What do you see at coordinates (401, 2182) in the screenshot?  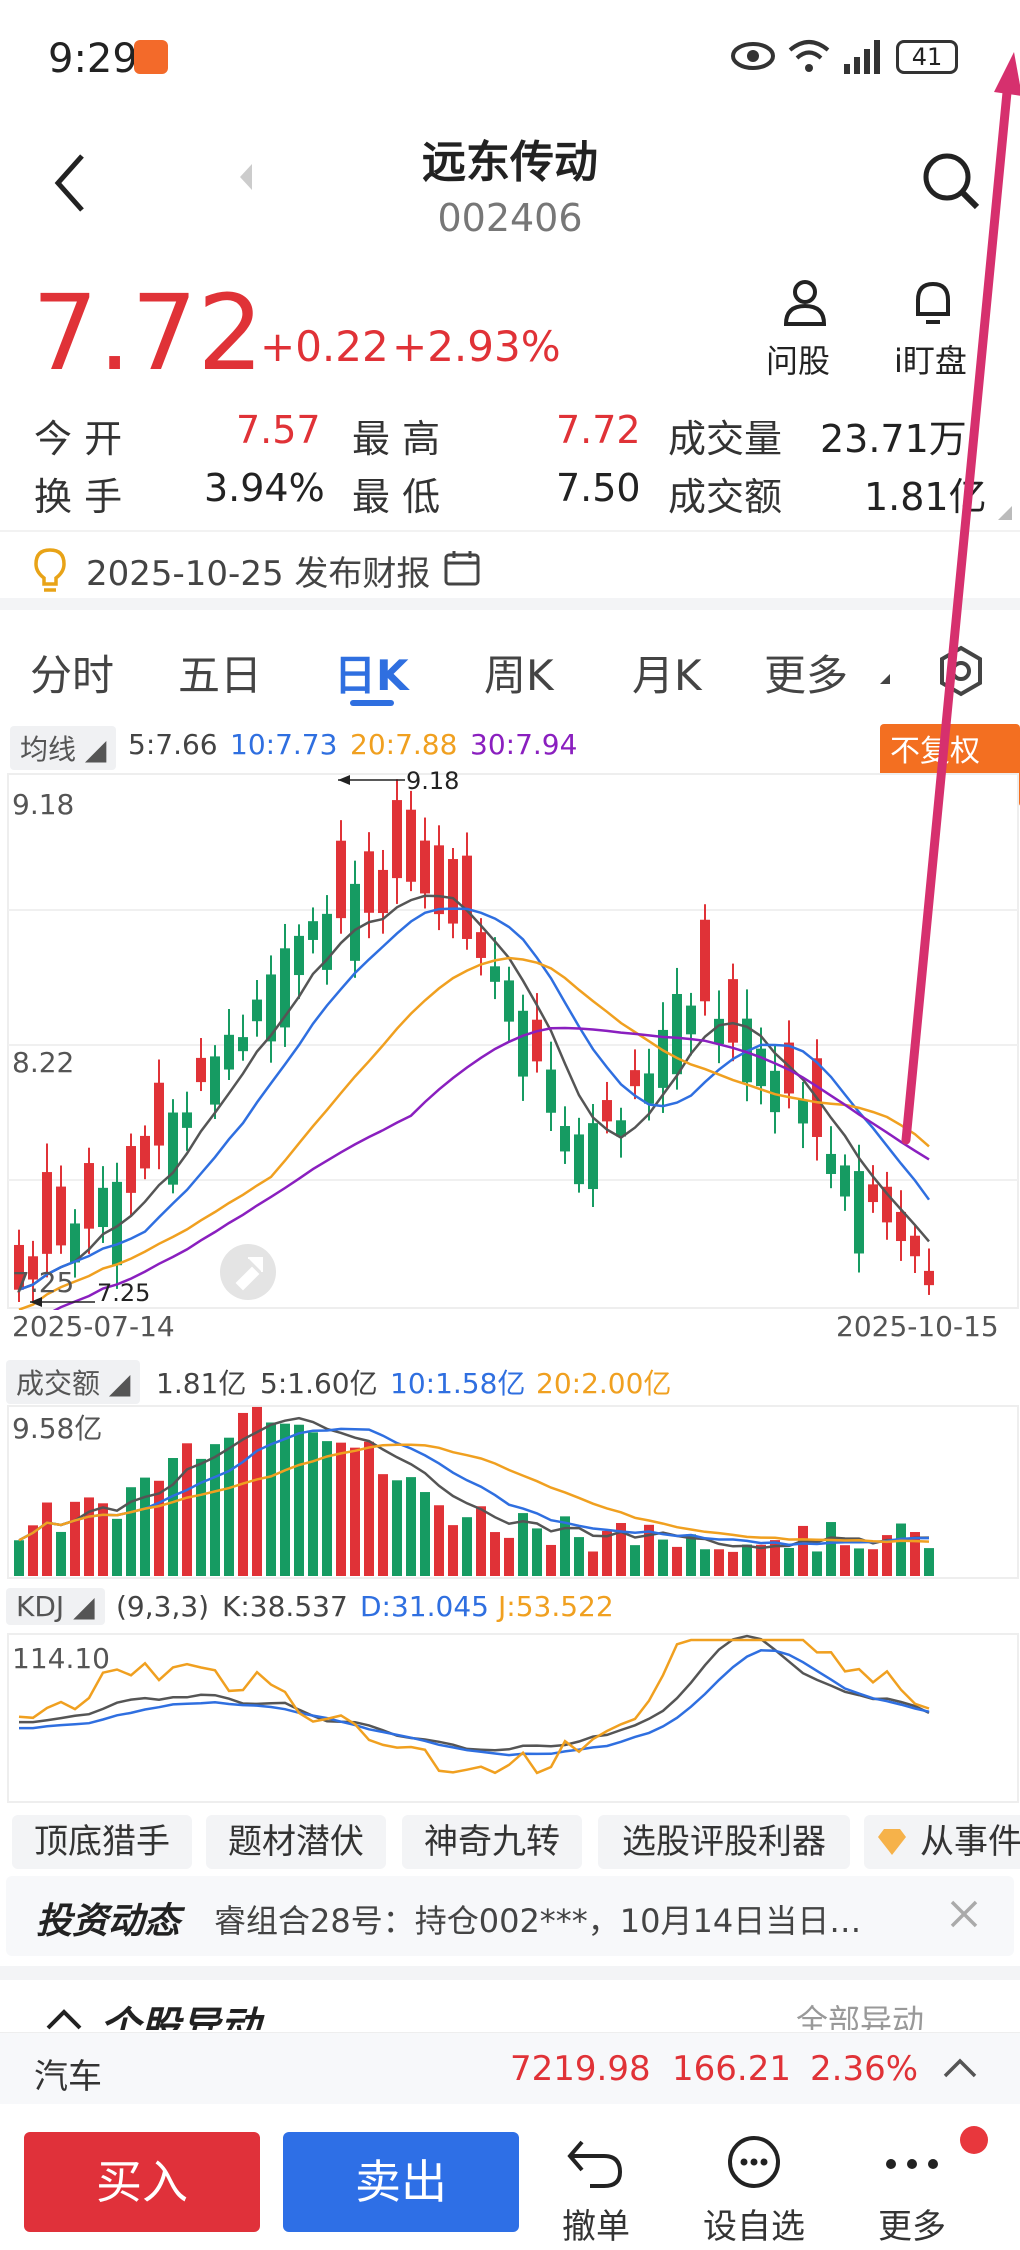 I see `sell-button: 卖出` at bounding box center [401, 2182].